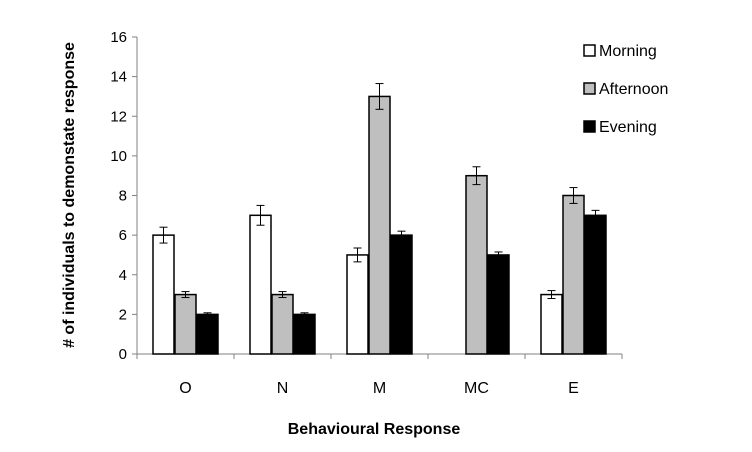 The width and height of the screenshot is (752, 452). What do you see at coordinates (628, 127) in the screenshot?
I see `legend-label-evening: Evening` at bounding box center [628, 127].